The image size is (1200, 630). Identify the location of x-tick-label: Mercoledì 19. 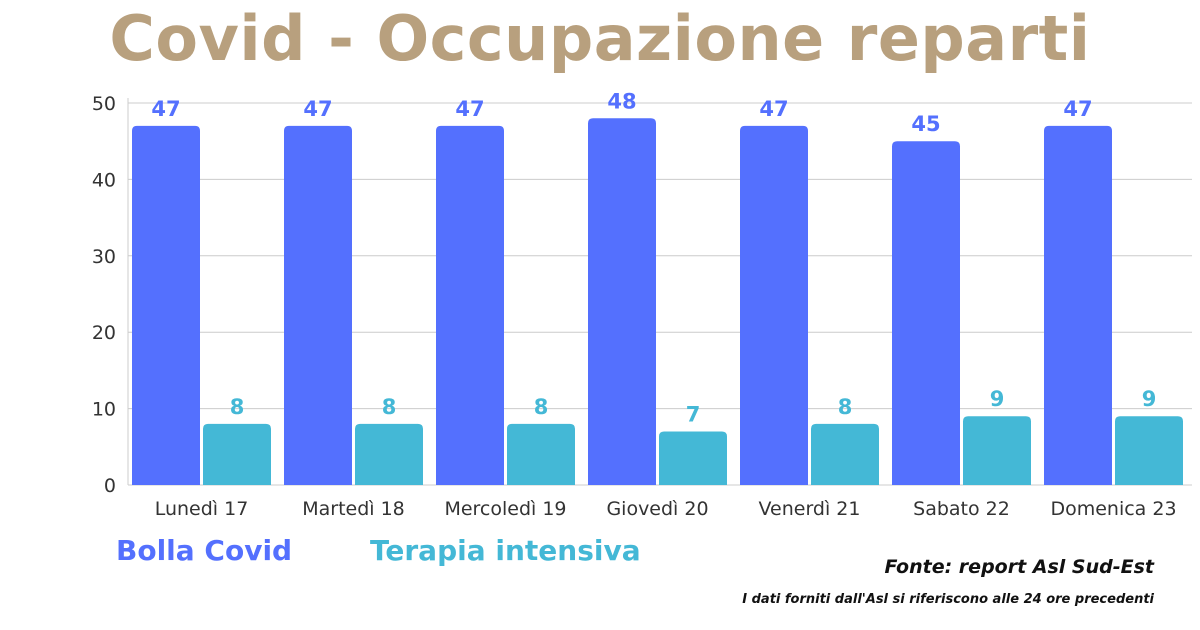
(505, 509).